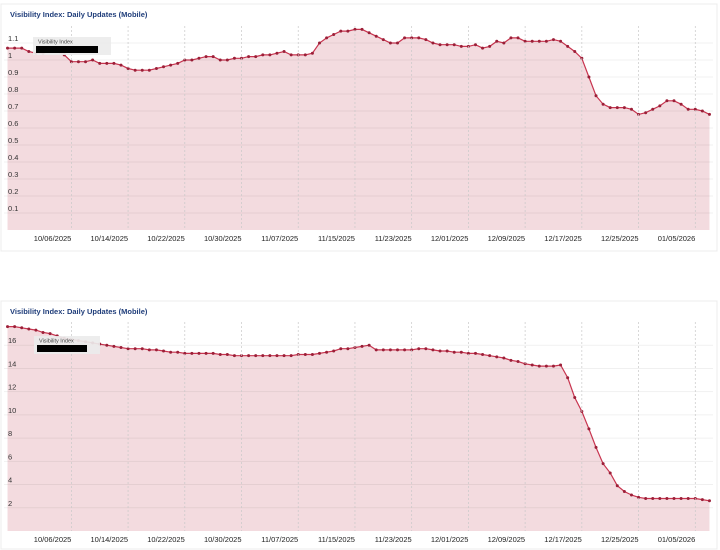 The image size is (720, 550). I want to click on redaction, so click(67, 49).